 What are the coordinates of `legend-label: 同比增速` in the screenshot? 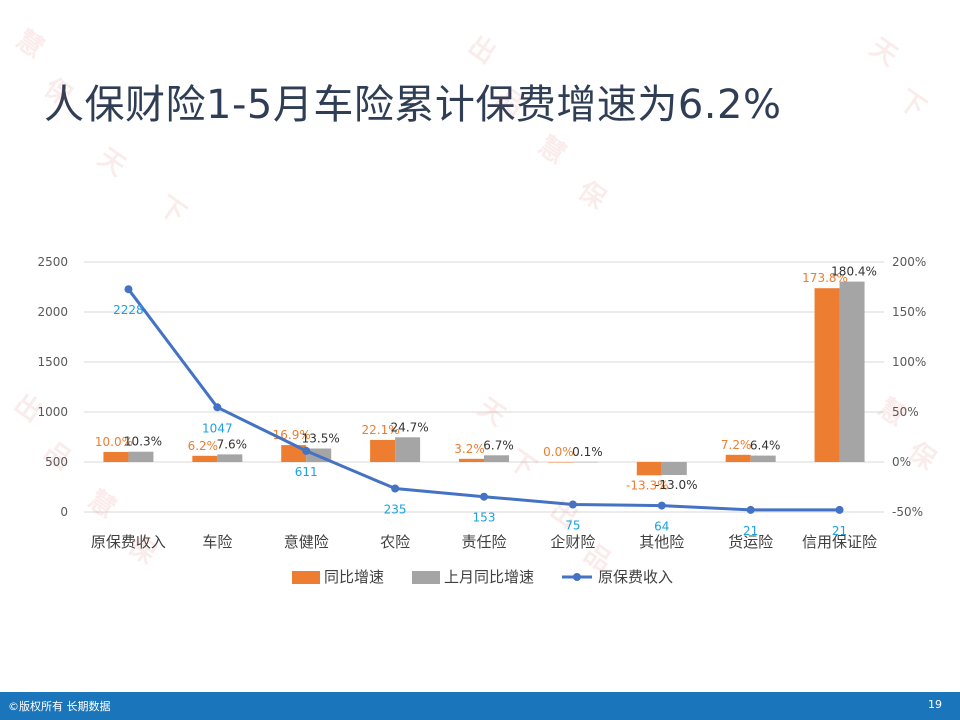 It's located at (354, 577).